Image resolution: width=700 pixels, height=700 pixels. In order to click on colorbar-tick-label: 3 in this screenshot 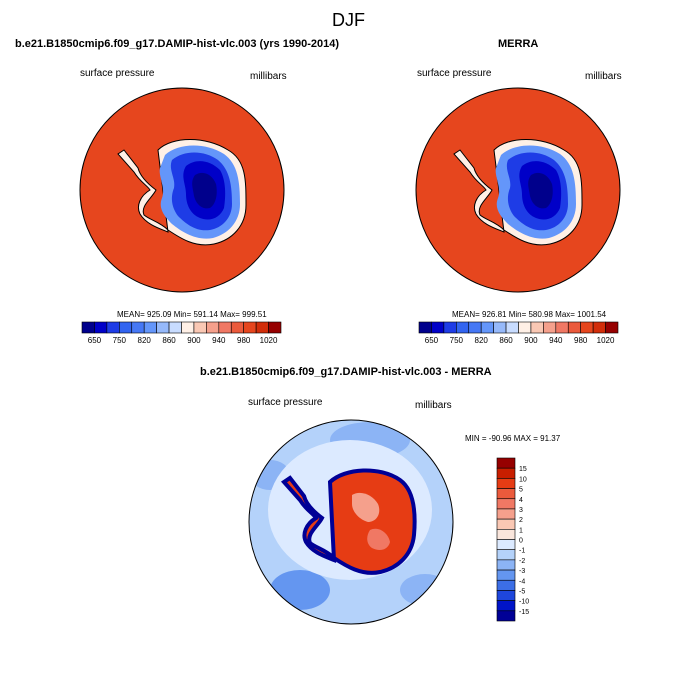, I will do `click(521, 510)`.